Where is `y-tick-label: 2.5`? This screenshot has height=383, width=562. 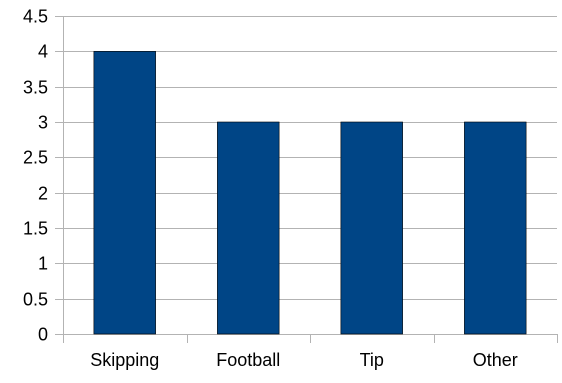 y-tick-label: 2.5 is located at coordinates (35, 158).